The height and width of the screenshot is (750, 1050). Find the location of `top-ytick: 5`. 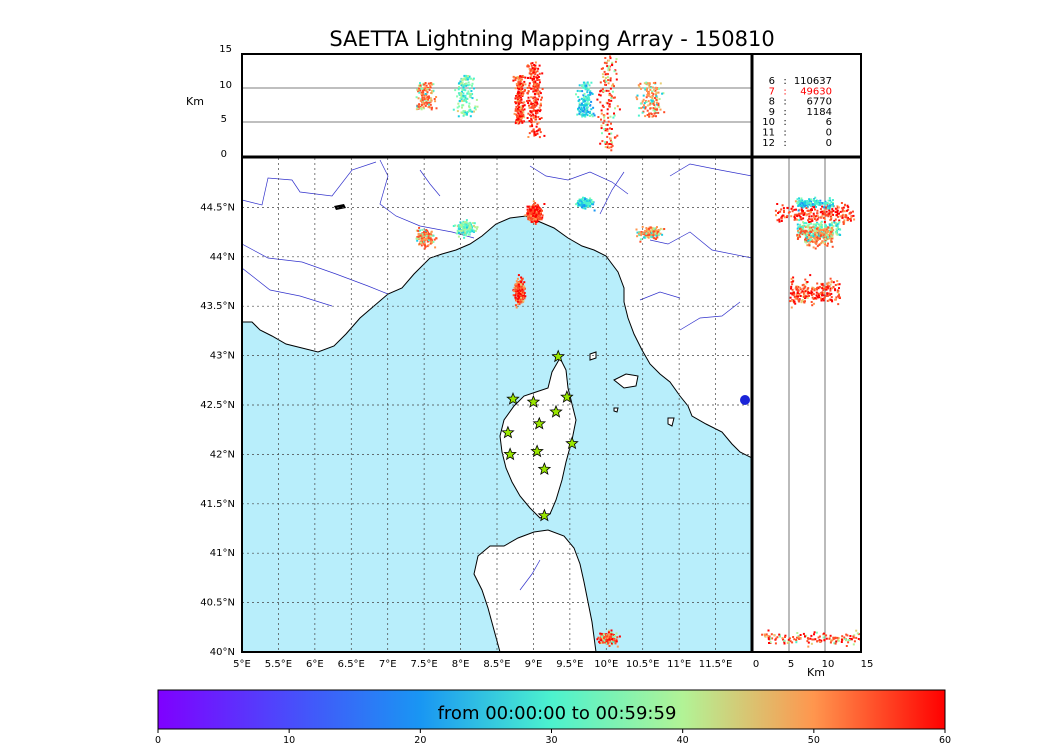

top-ytick: 5 is located at coordinates (224, 119).